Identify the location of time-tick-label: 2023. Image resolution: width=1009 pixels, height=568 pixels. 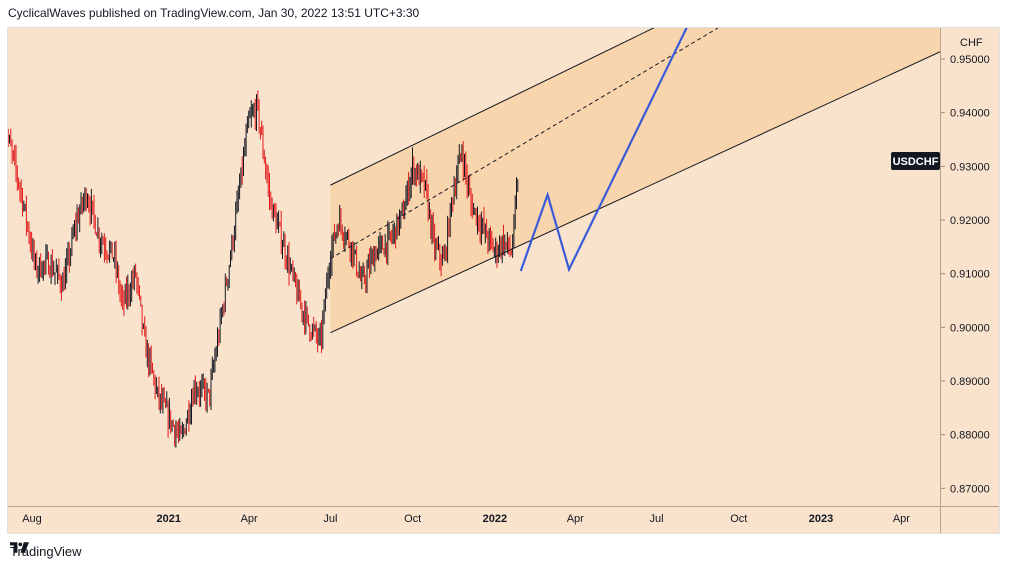
(821, 519).